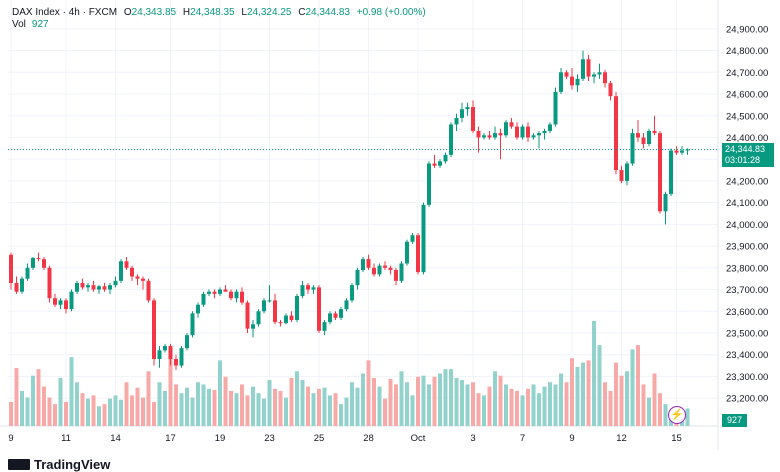  What do you see at coordinates (244, 12) in the screenshot?
I see `low-label: L` at bounding box center [244, 12].